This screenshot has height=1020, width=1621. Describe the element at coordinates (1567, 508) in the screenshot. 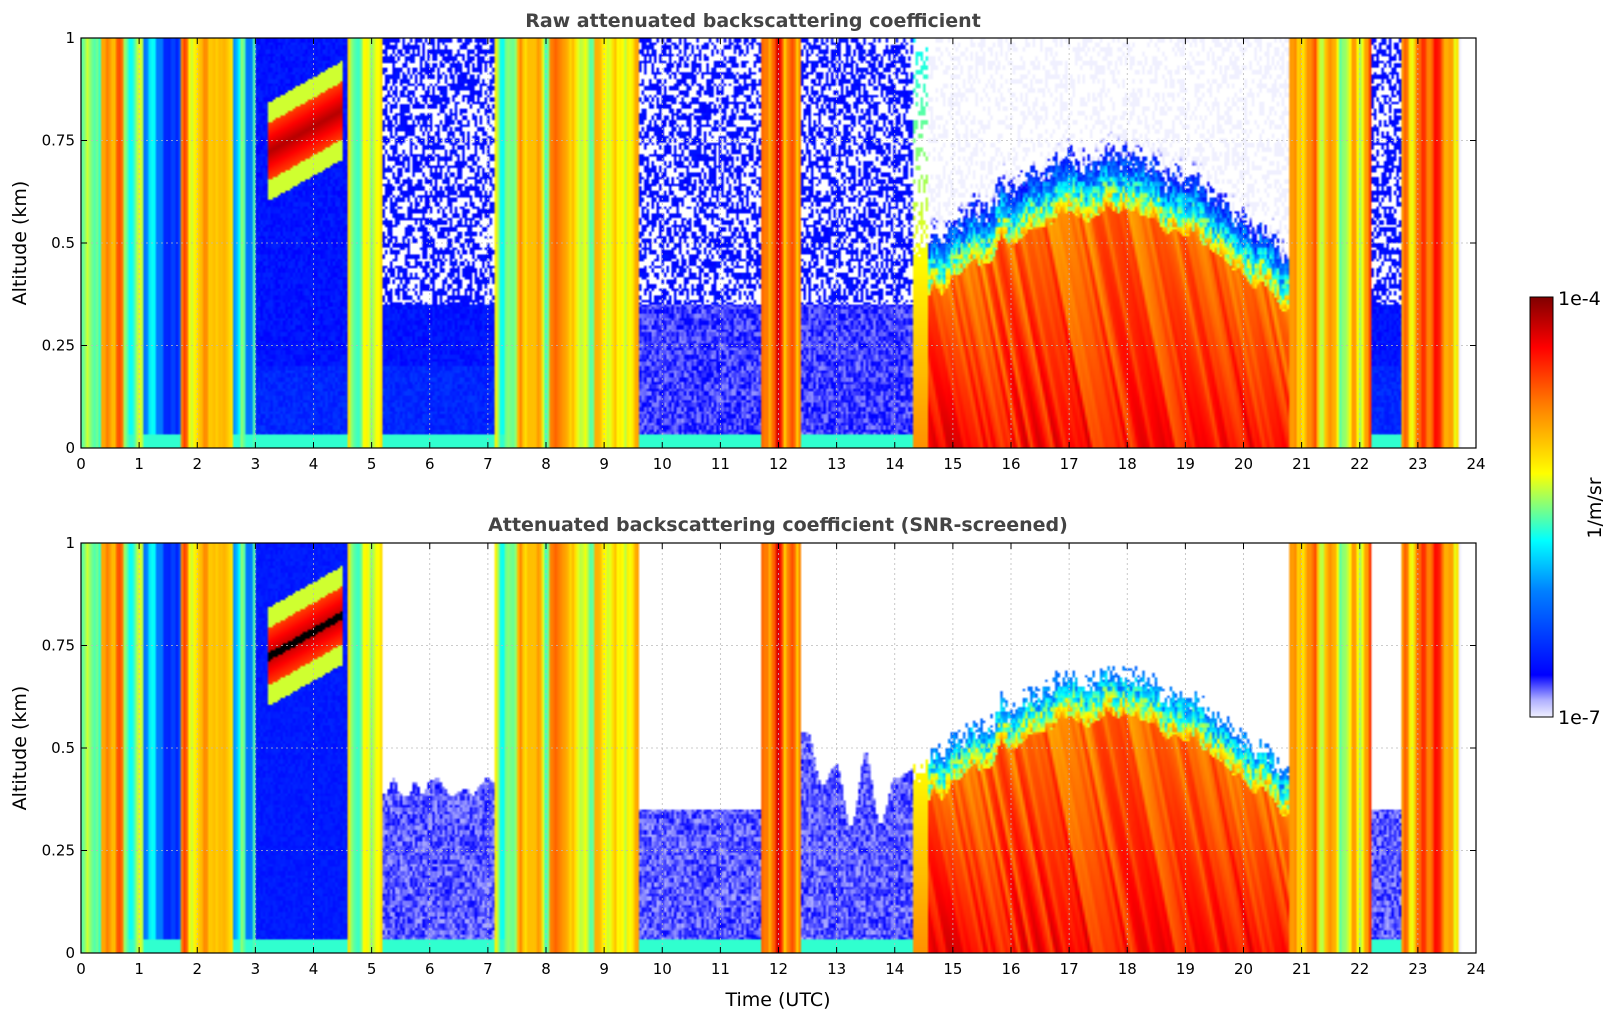

I see `colorbar: 1e-4 1e-7 1/m/sr` at that location.